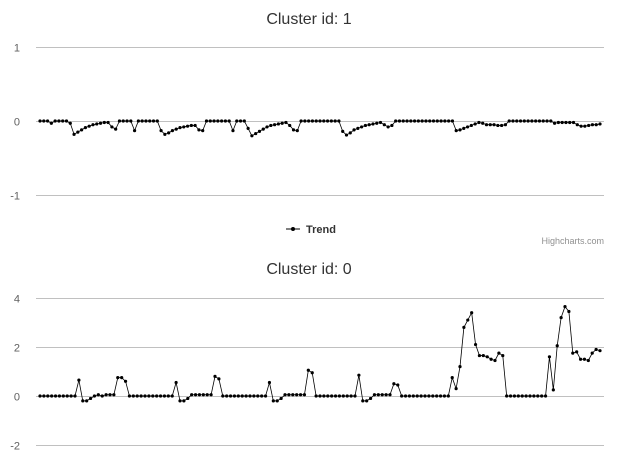 The width and height of the screenshot is (618, 469). What do you see at coordinates (321, 230) in the screenshot?
I see `legend-label: Trend` at bounding box center [321, 230].